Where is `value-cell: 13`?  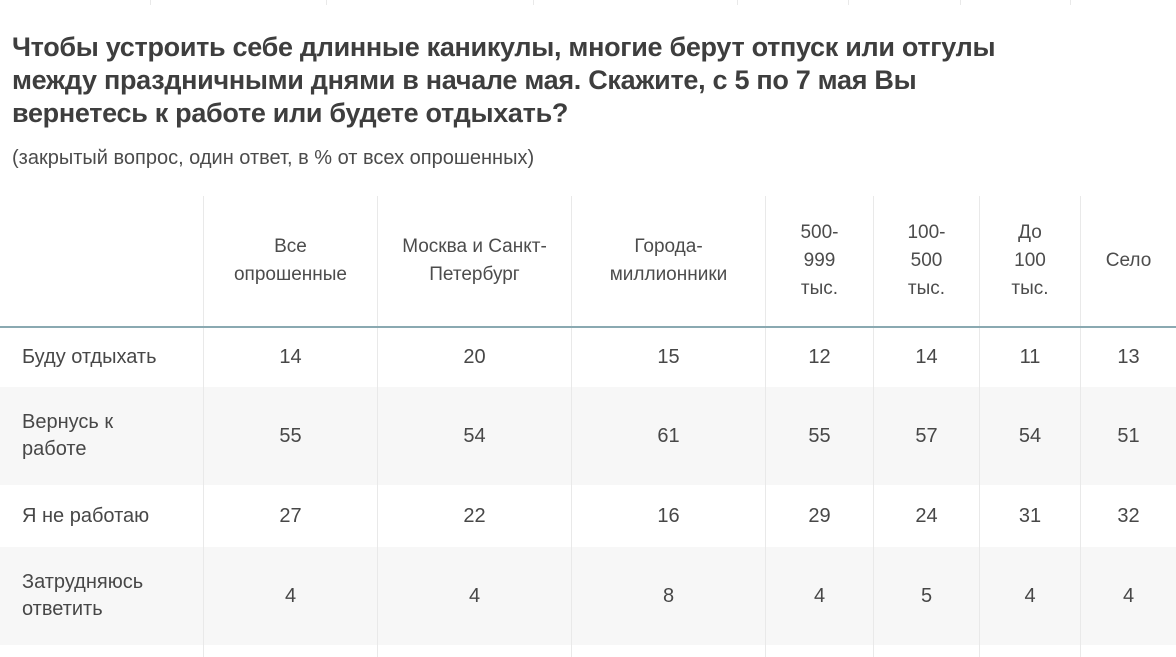 value-cell: 13 is located at coordinates (1128, 357).